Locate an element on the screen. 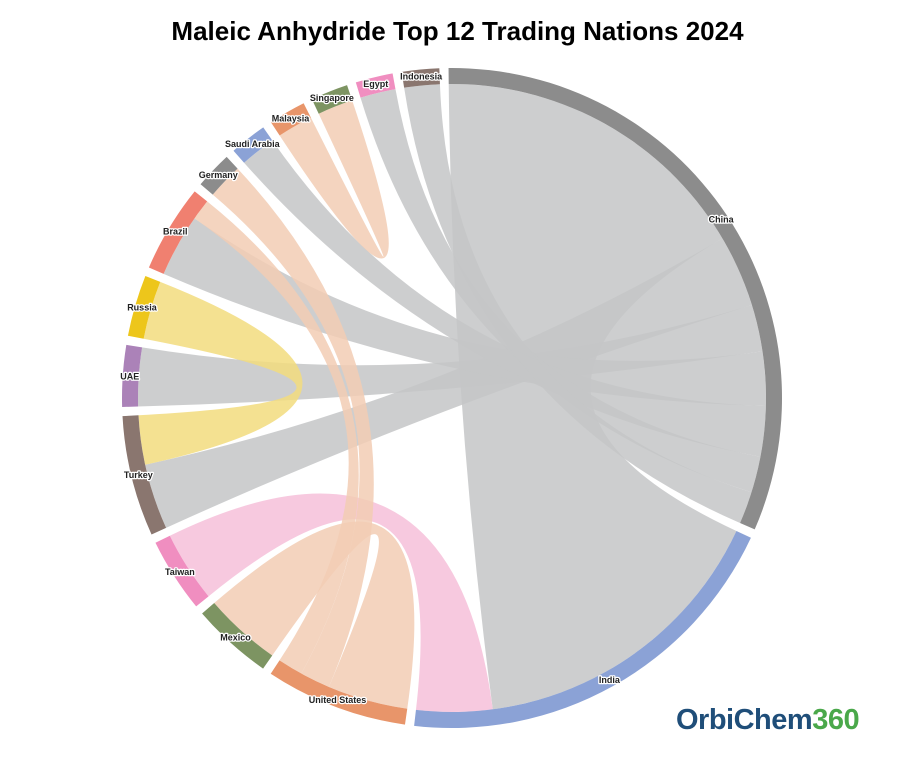 This screenshot has height=760, width=915. ribbon-malaysia-to-singapore is located at coordinates (334, 179).